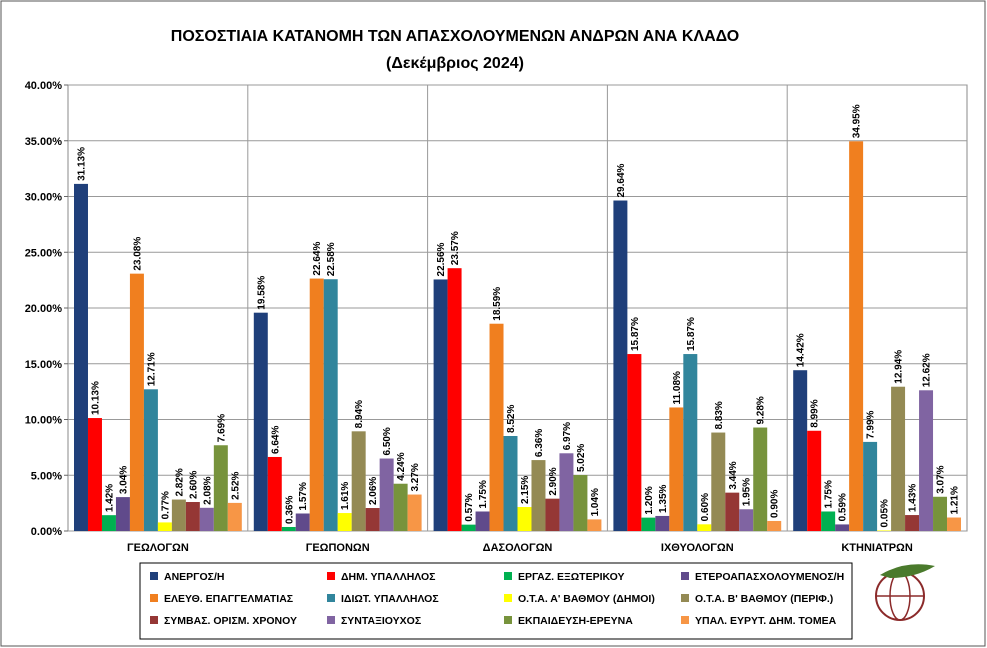 The image size is (987, 648). I want to click on value-label: 1.04%, so click(595, 502).